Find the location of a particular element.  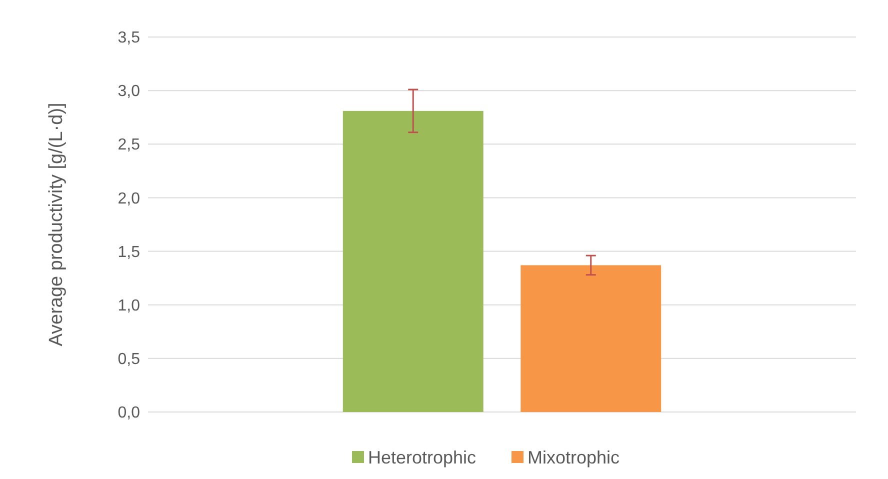

y-tick-label: 2,0 is located at coordinates (129, 199).